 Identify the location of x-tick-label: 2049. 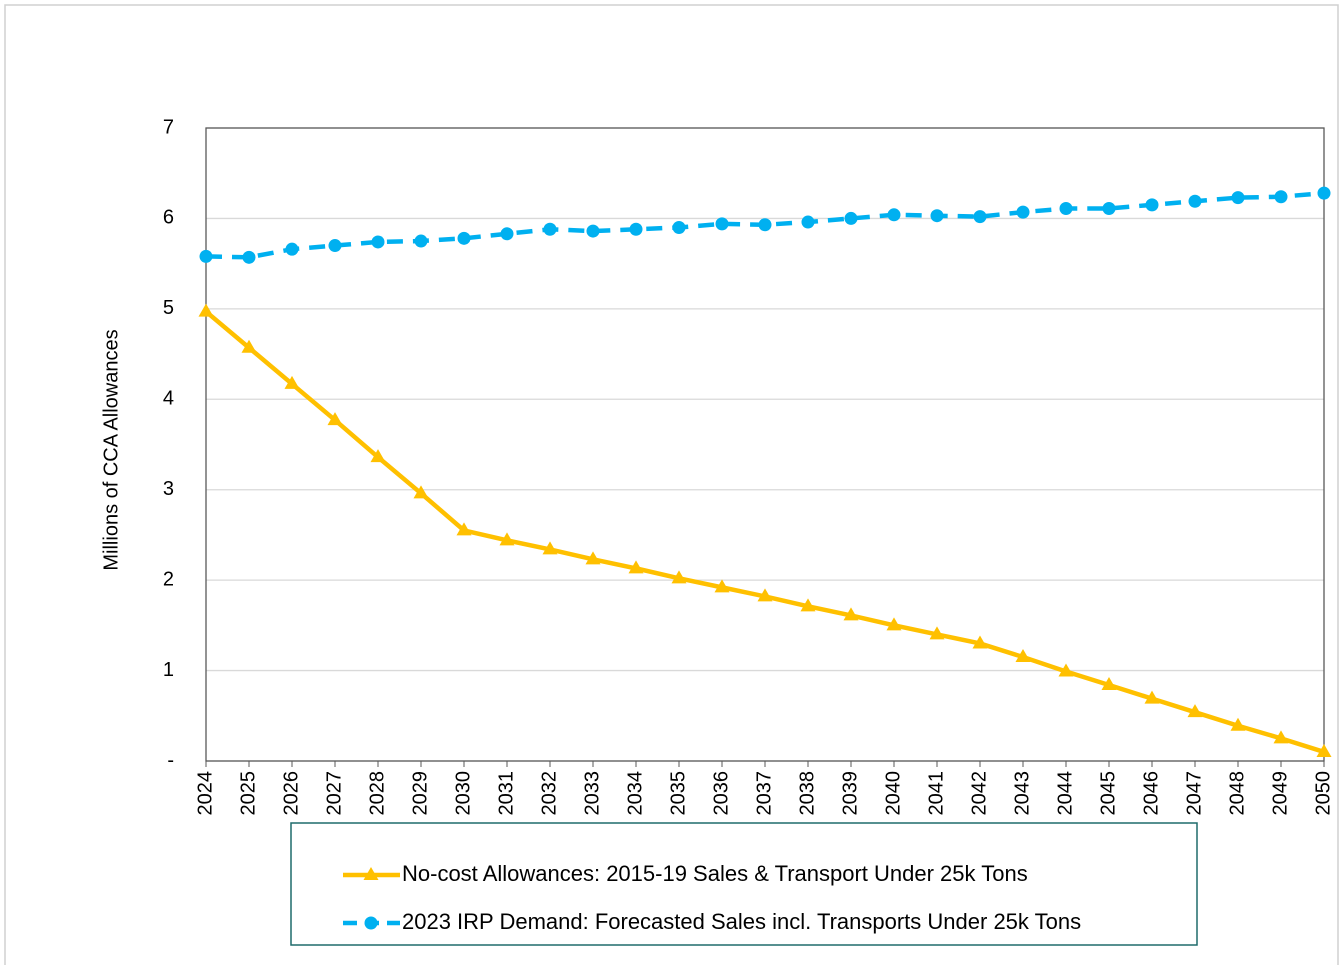
(1280, 793).